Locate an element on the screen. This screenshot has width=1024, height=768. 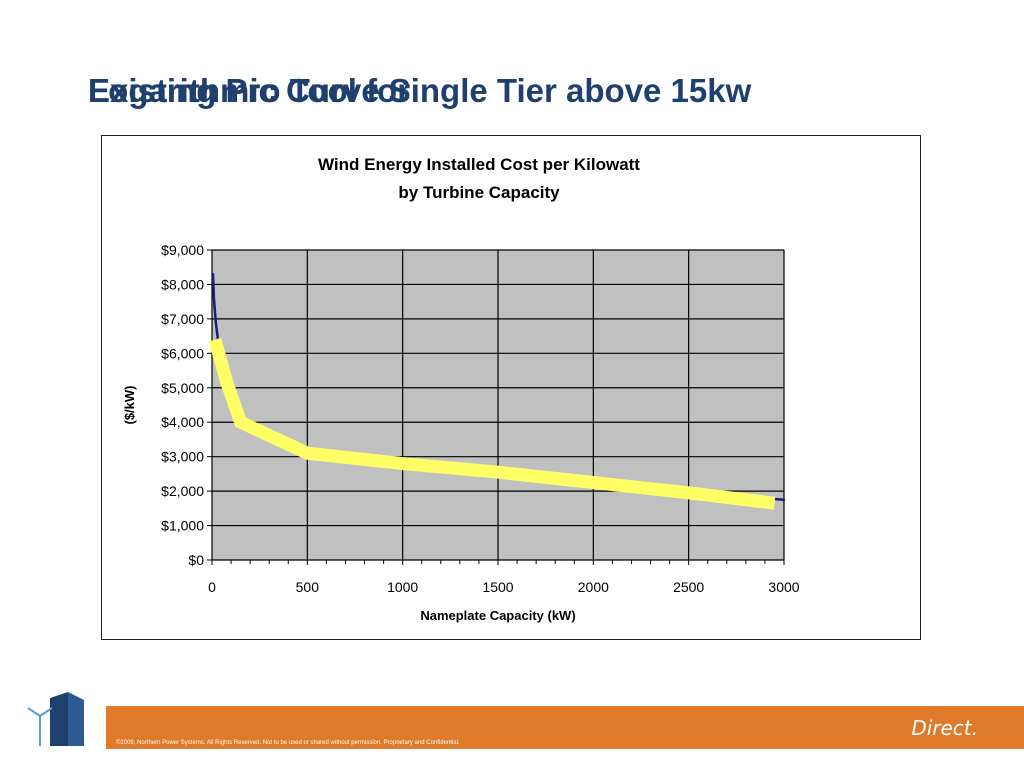
y-tick-label: $5,000 is located at coordinates (182, 388).